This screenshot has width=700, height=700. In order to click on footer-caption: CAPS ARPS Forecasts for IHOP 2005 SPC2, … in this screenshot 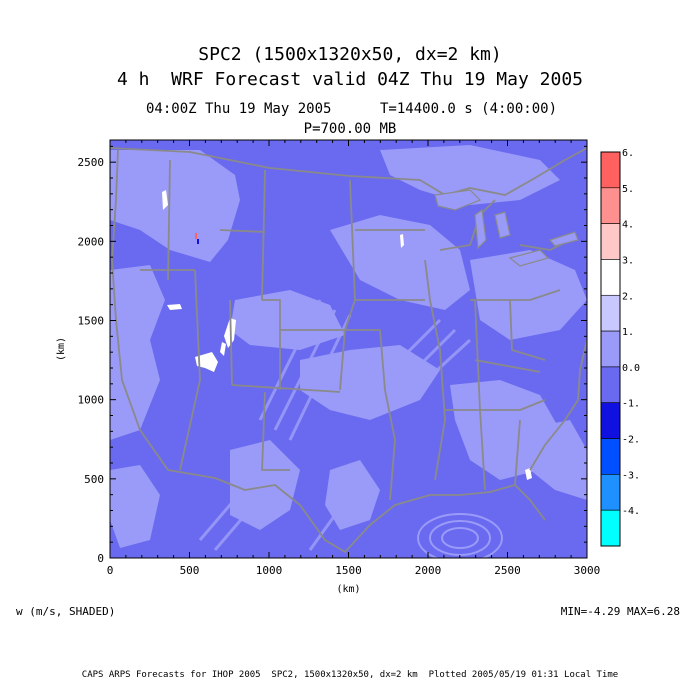, I will do `click(350, 675)`.